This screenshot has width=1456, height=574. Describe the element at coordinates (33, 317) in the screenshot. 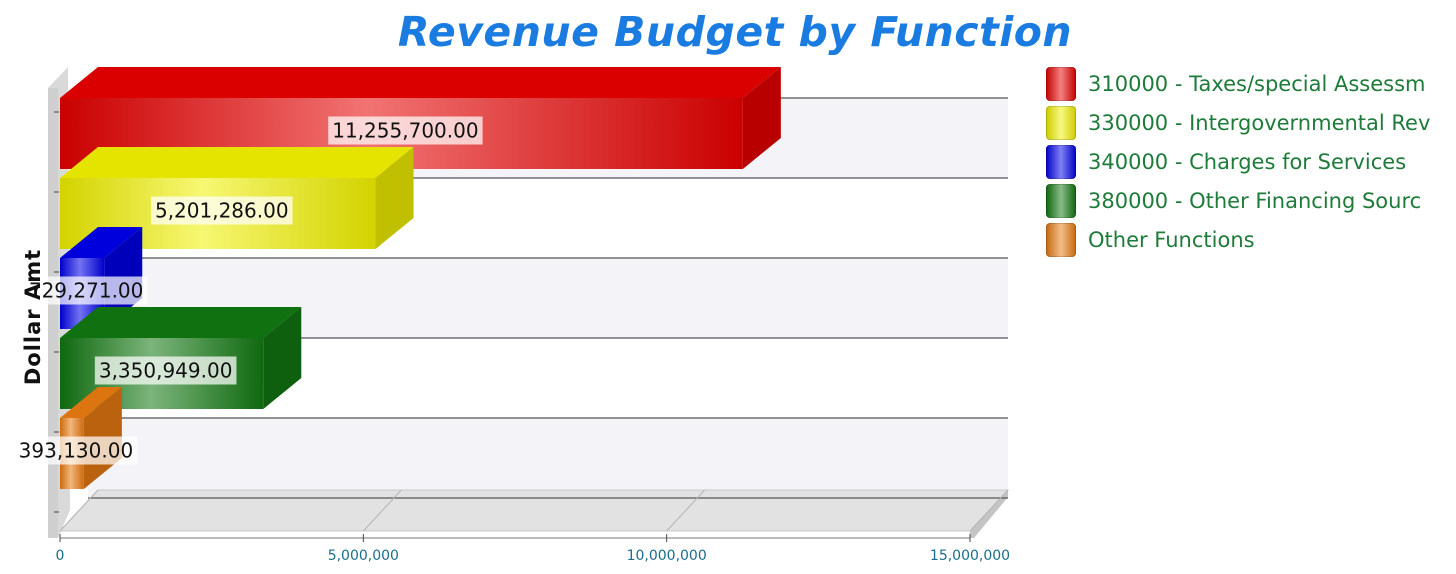

I see `y-axis-label: Dollar Amt` at that location.